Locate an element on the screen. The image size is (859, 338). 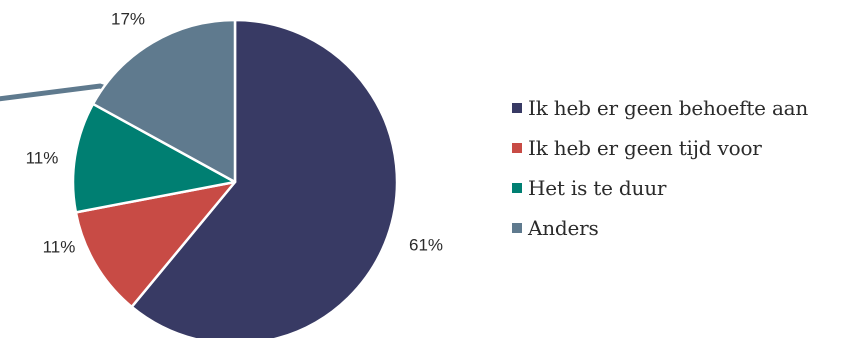
legend-swatch-te-duur is located at coordinates (517, 188).